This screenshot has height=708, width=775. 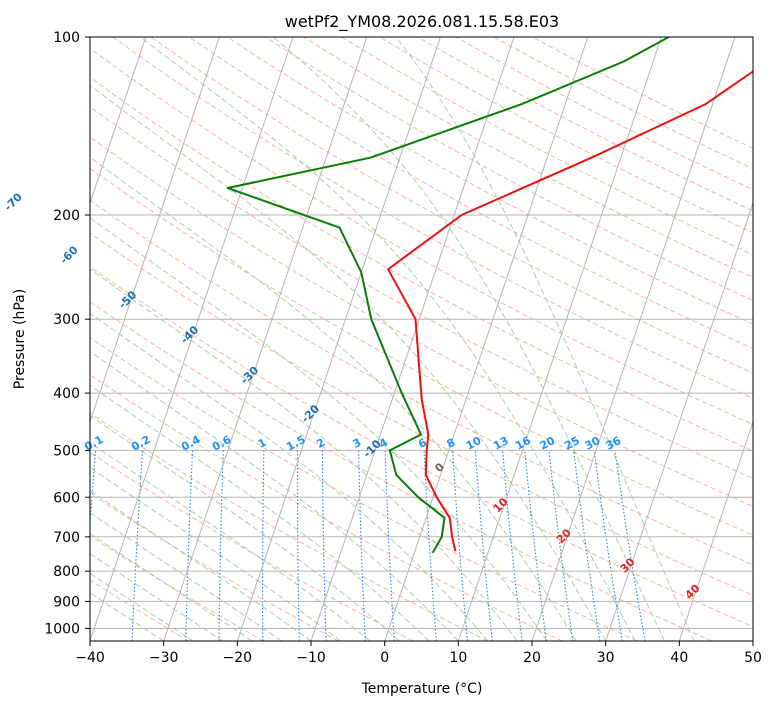 What do you see at coordinates (66, 451) in the screenshot?
I see `y-tick-label: 500` at bounding box center [66, 451].